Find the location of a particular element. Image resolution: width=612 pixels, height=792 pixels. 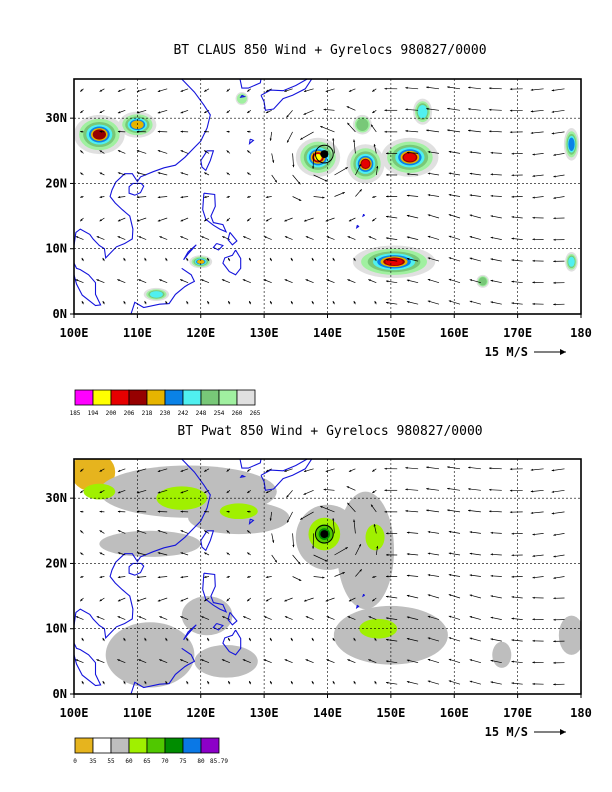

gyre-center-marker is located at coordinates (324, 534).